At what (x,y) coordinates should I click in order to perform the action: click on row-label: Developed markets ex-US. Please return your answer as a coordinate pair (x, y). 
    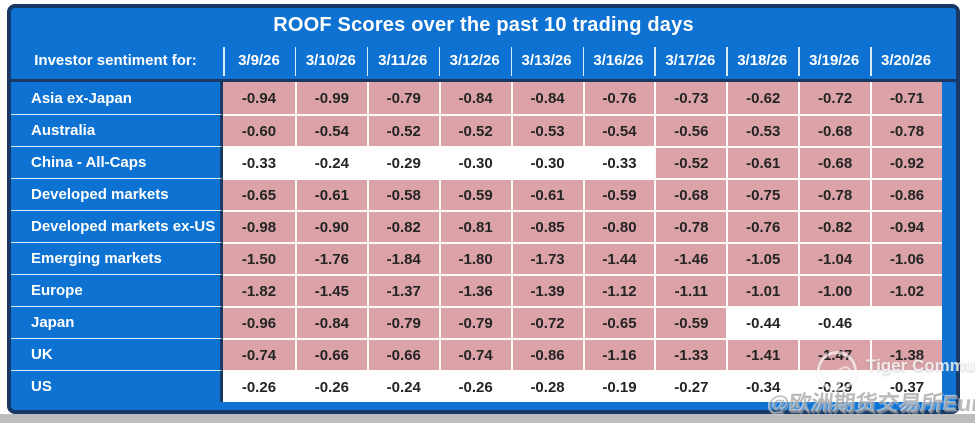
    Looking at the image, I should click on (117, 226).